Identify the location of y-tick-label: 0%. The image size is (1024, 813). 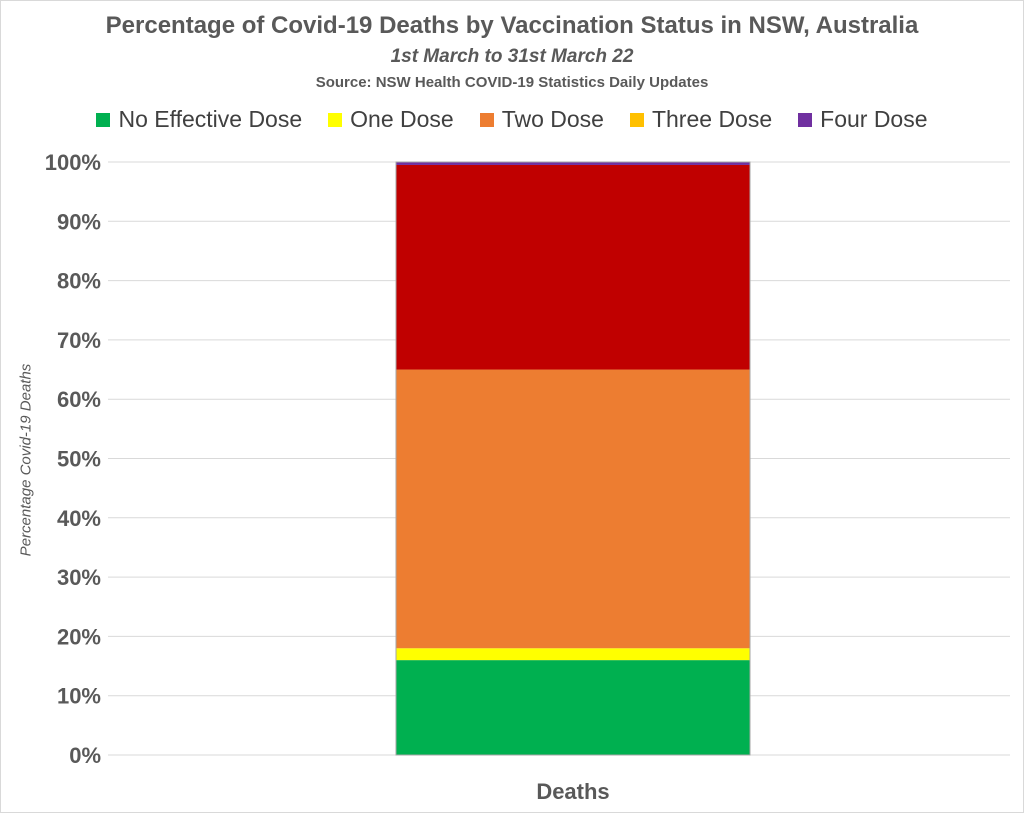
(85, 755).